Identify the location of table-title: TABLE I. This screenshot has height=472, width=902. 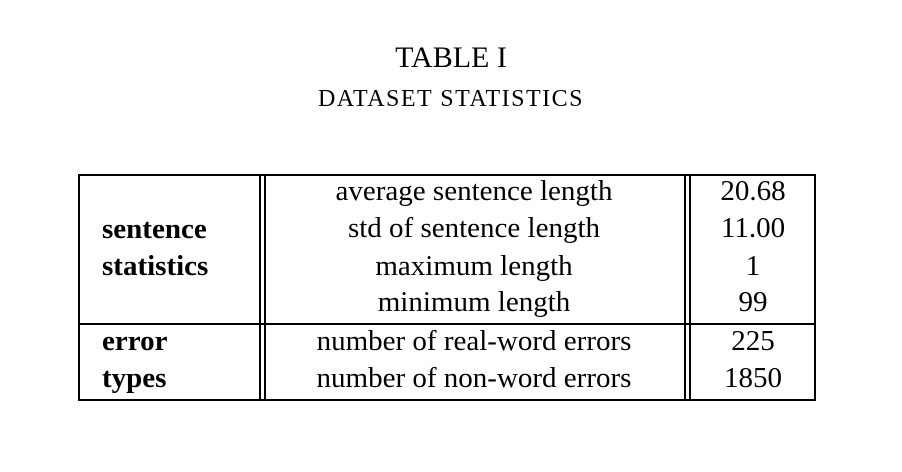
(451, 57).